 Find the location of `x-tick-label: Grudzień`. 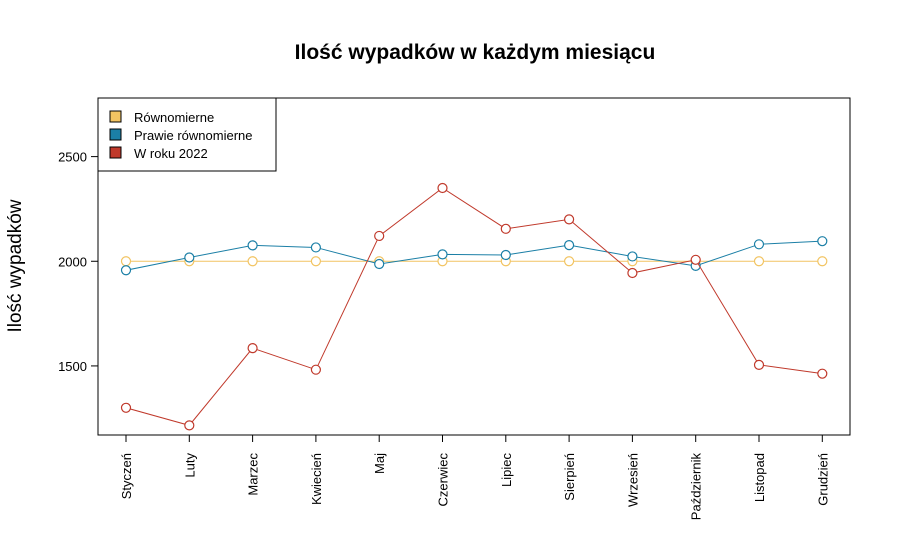

x-tick-label: Grudzień is located at coordinates (822, 479).